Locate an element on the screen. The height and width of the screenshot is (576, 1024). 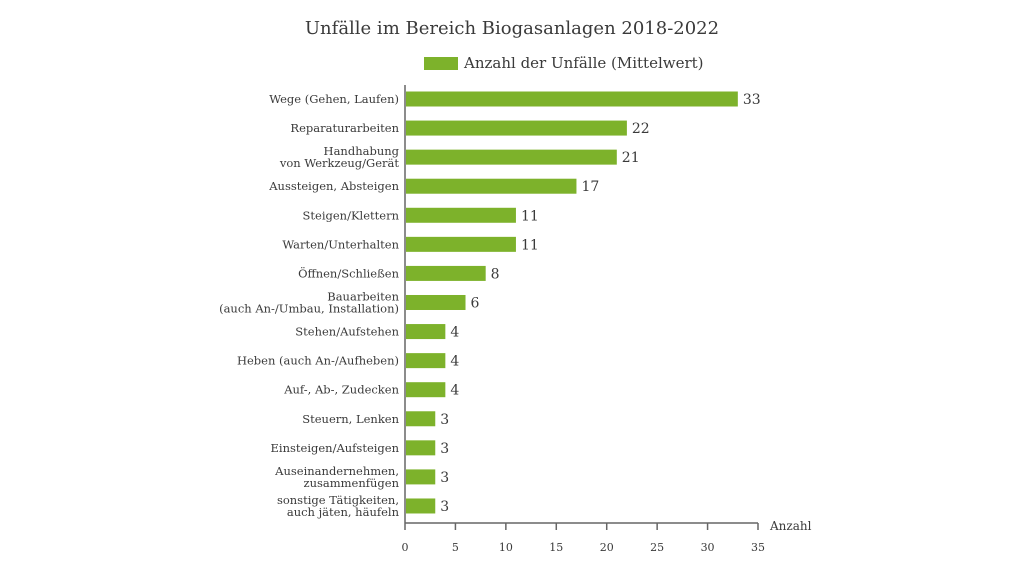
category-label: Stehen/Aufstehen is located at coordinates (347, 332).